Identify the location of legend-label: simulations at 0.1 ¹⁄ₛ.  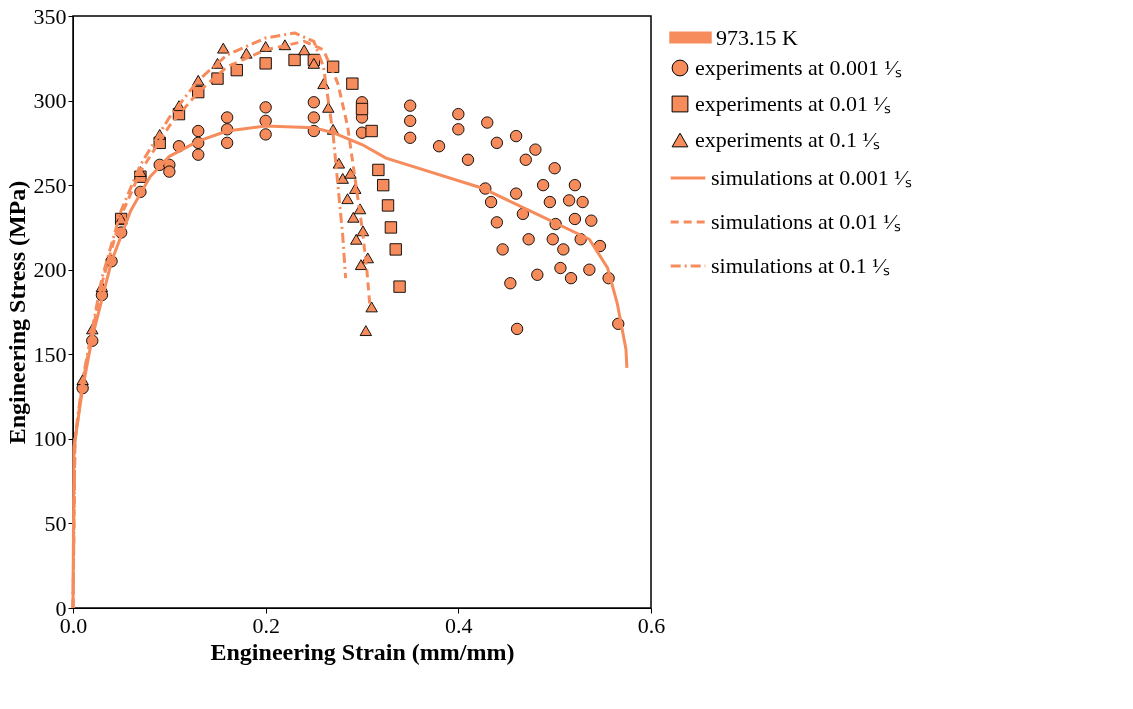
(800, 265).